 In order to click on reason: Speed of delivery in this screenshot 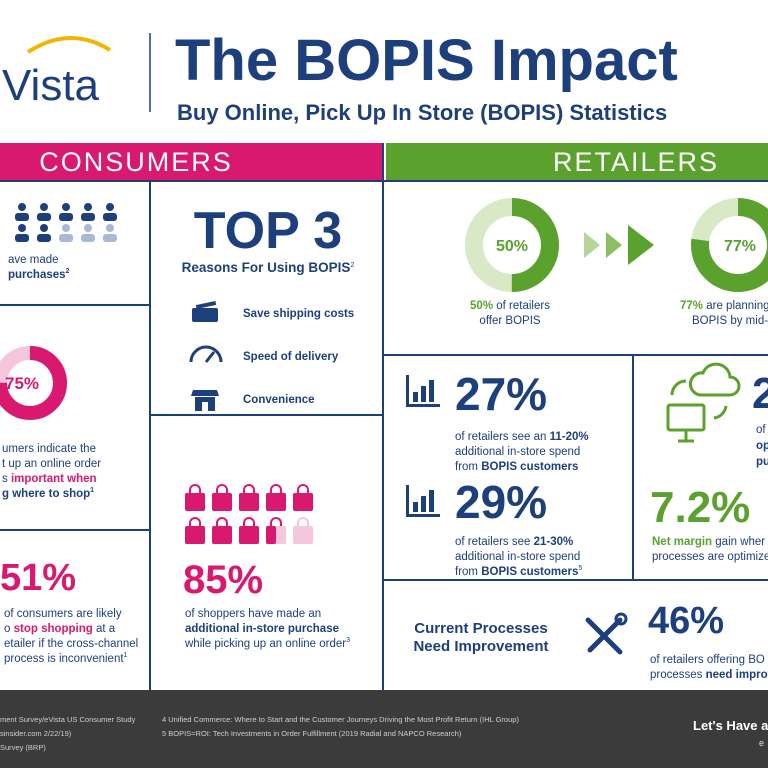, I will do `click(291, 357)`.